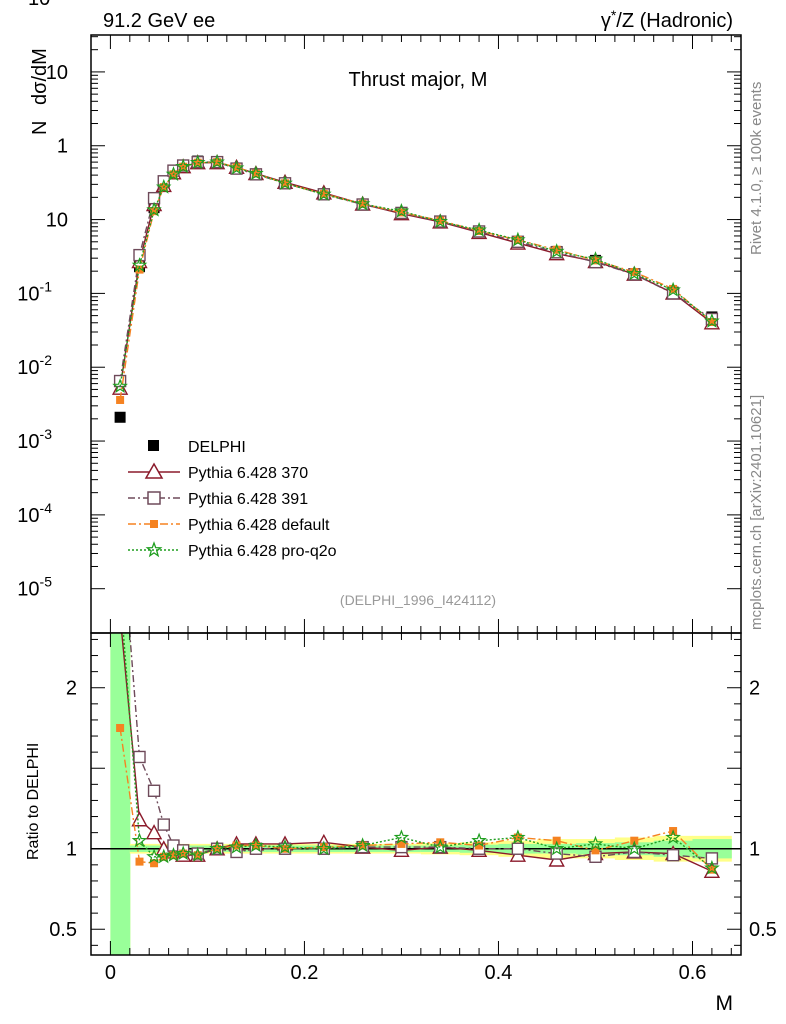 The width and height of the screenshot is (786, 1024). I want to click on chart-title: Thrust major, M, so click(418, 80).